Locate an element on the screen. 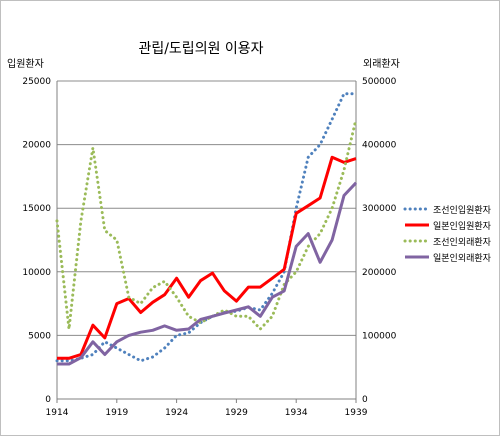  right-tick-label: 500000 is located at coordinates (379, 82).